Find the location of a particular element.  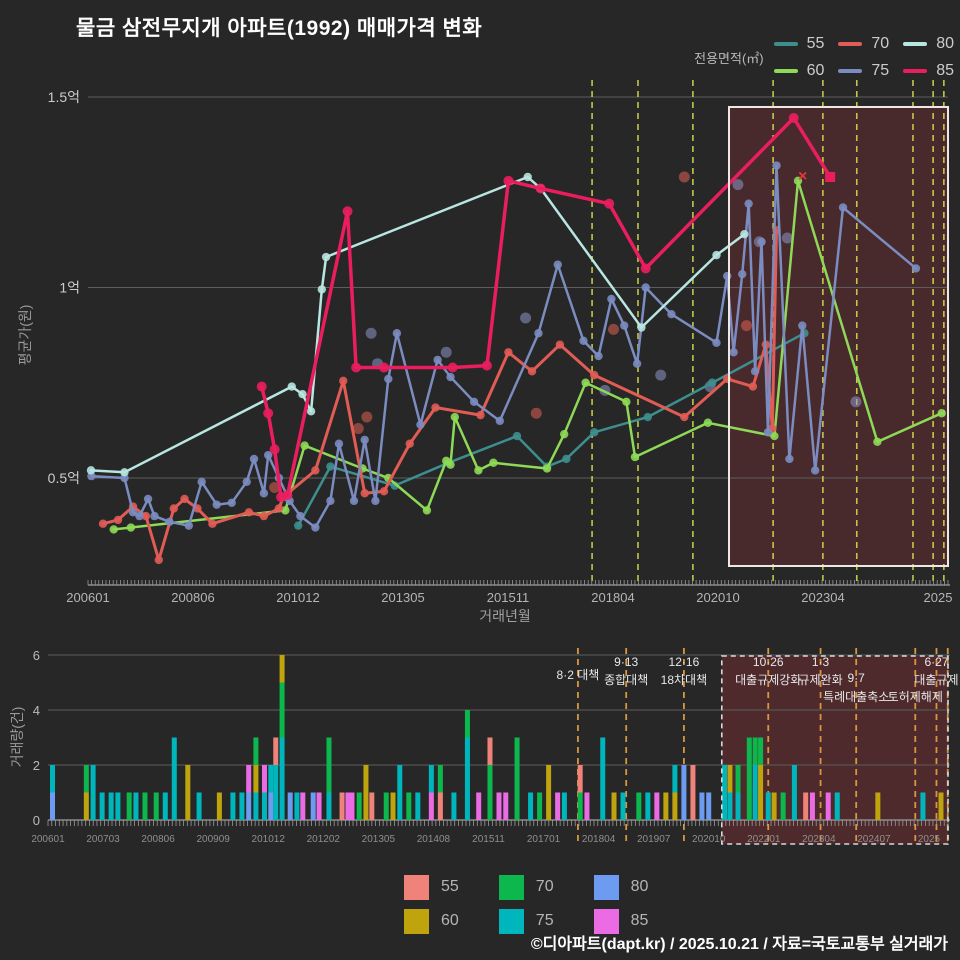

bar-legend-item-60: 60 is located at coordinates (431, 921).